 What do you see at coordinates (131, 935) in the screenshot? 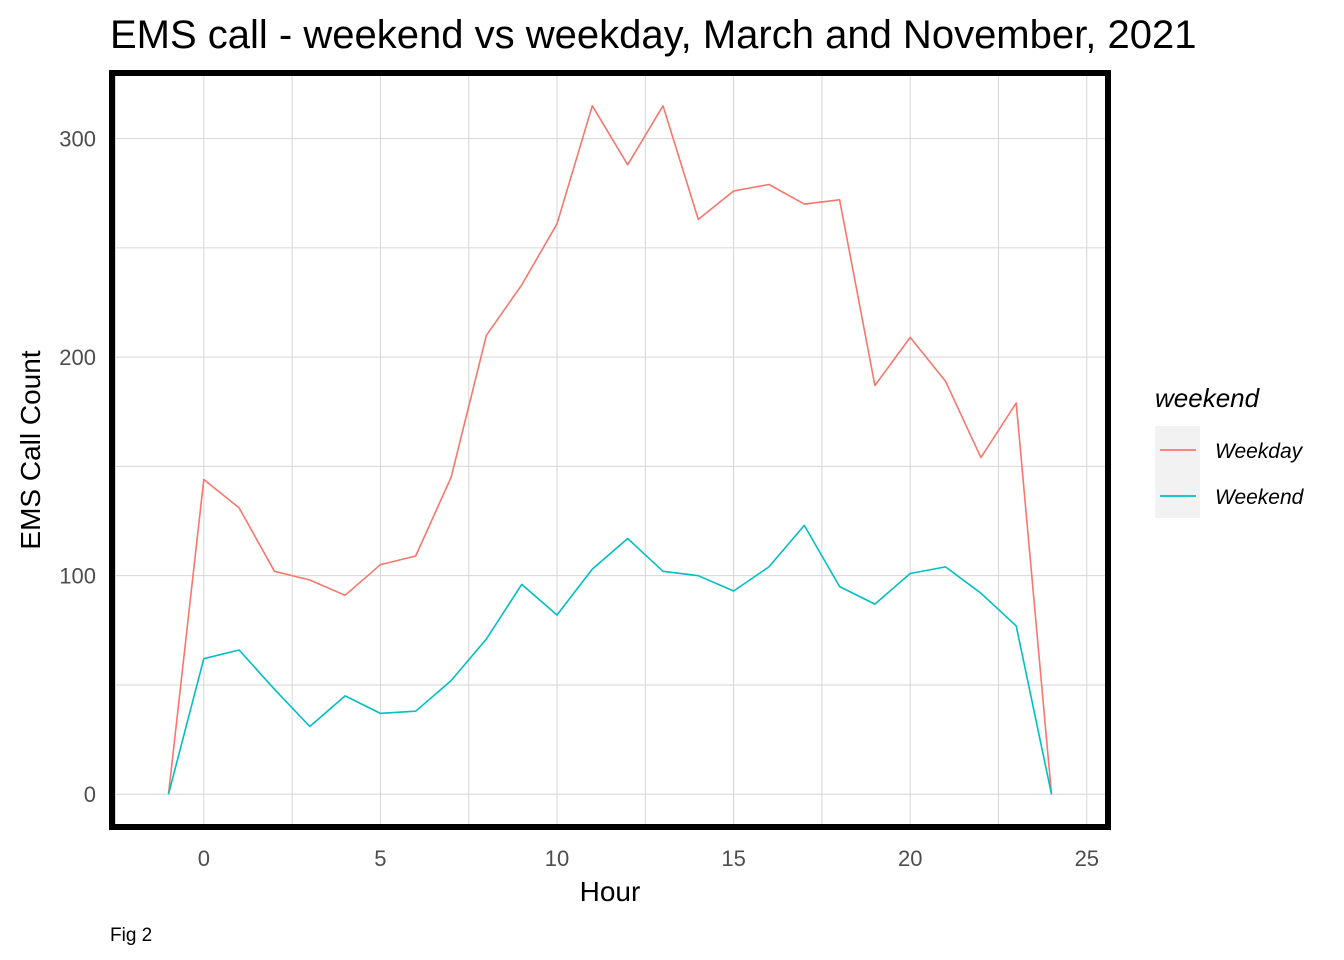
I see `figure-caption: Fig 2` at bounding box center [131, 935].